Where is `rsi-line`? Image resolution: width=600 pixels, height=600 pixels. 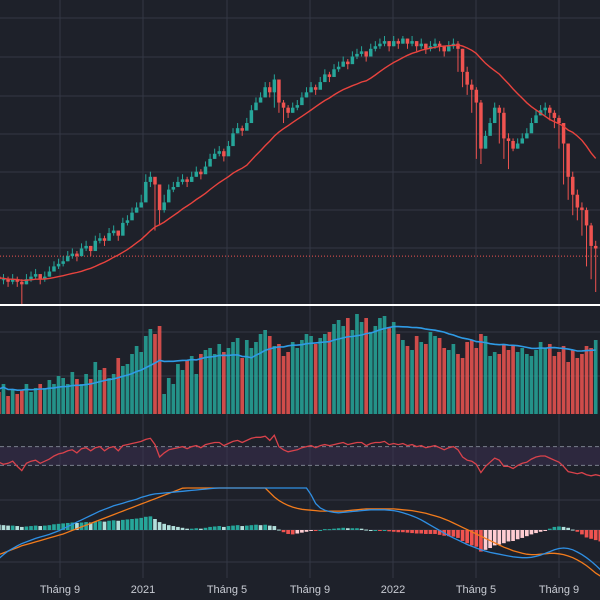 rsi-line is located at coordinates (300, 455).